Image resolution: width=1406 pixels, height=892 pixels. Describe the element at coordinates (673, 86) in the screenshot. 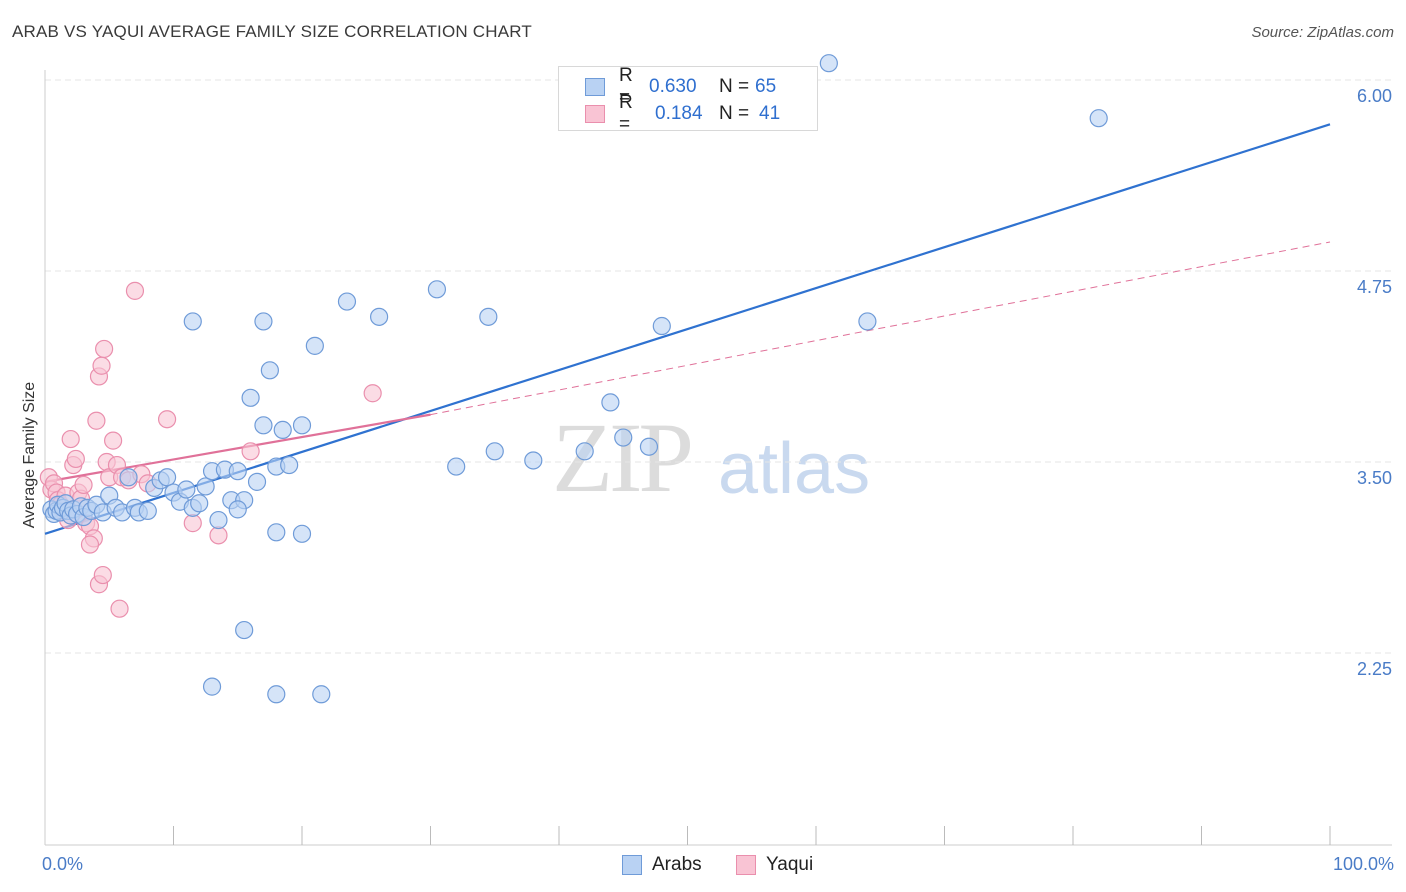

I see `arabs-r-value: 0.630` at that location.